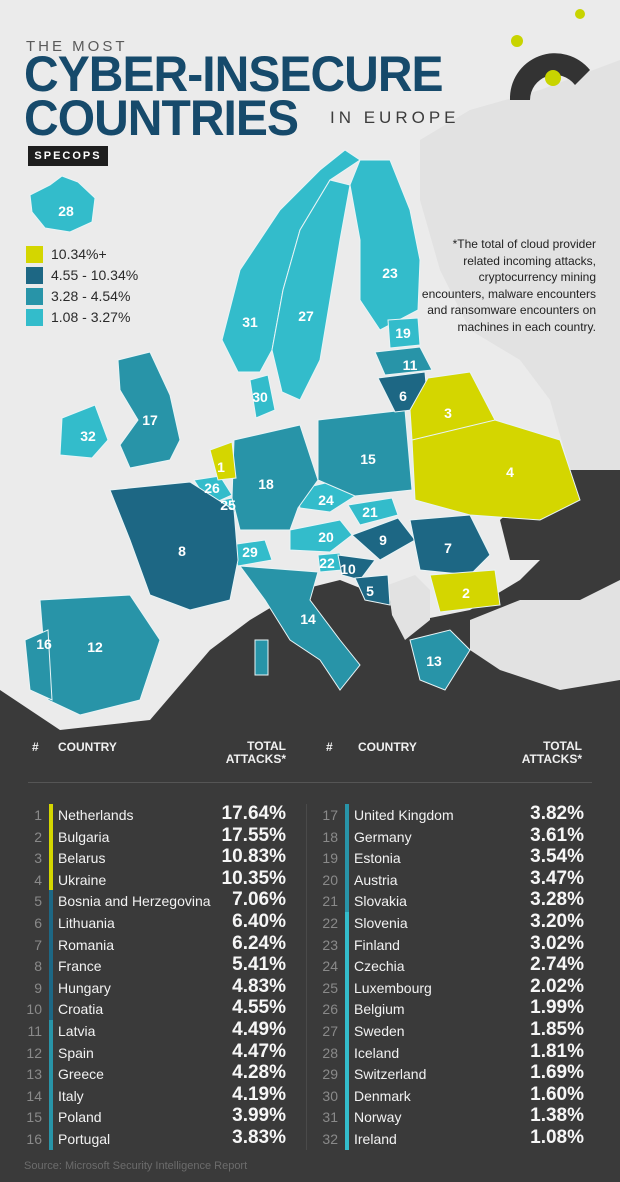 The height and width of the screenshot is (1182, 620). What do you see at coordinates (62, 204) in the screenshot?
I see `country-iceland` at bounding box center [62, 204].